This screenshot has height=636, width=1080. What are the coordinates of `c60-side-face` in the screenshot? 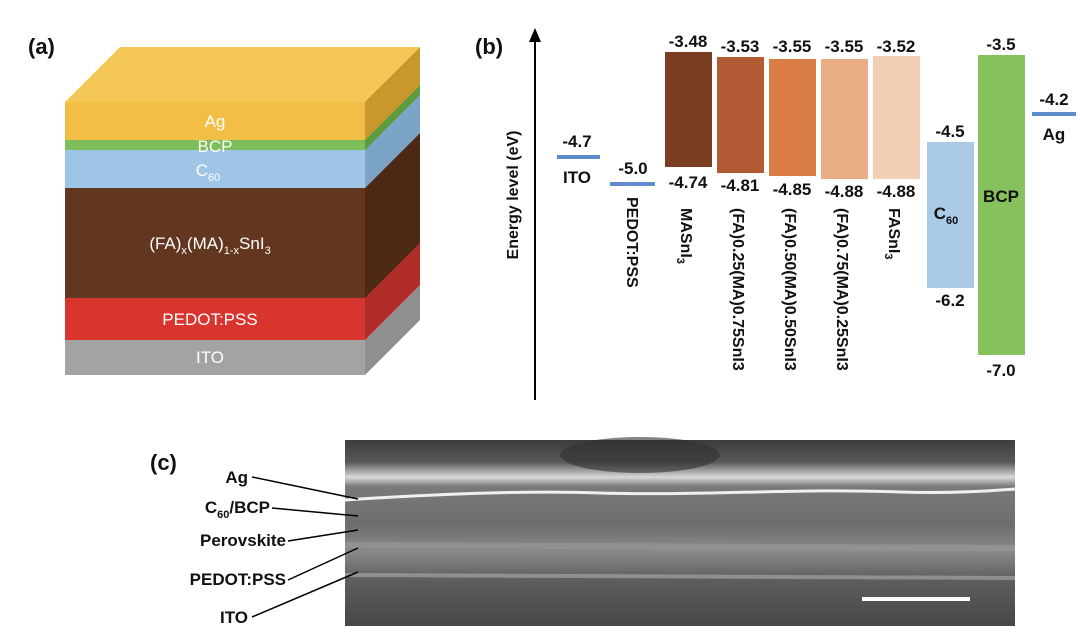 It's located at (392, 141).